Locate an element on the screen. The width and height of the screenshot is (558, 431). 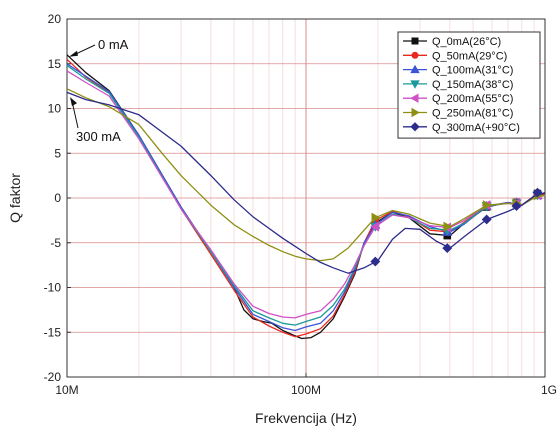
y-tick-label: 0 is located at coordinates (57, 198).